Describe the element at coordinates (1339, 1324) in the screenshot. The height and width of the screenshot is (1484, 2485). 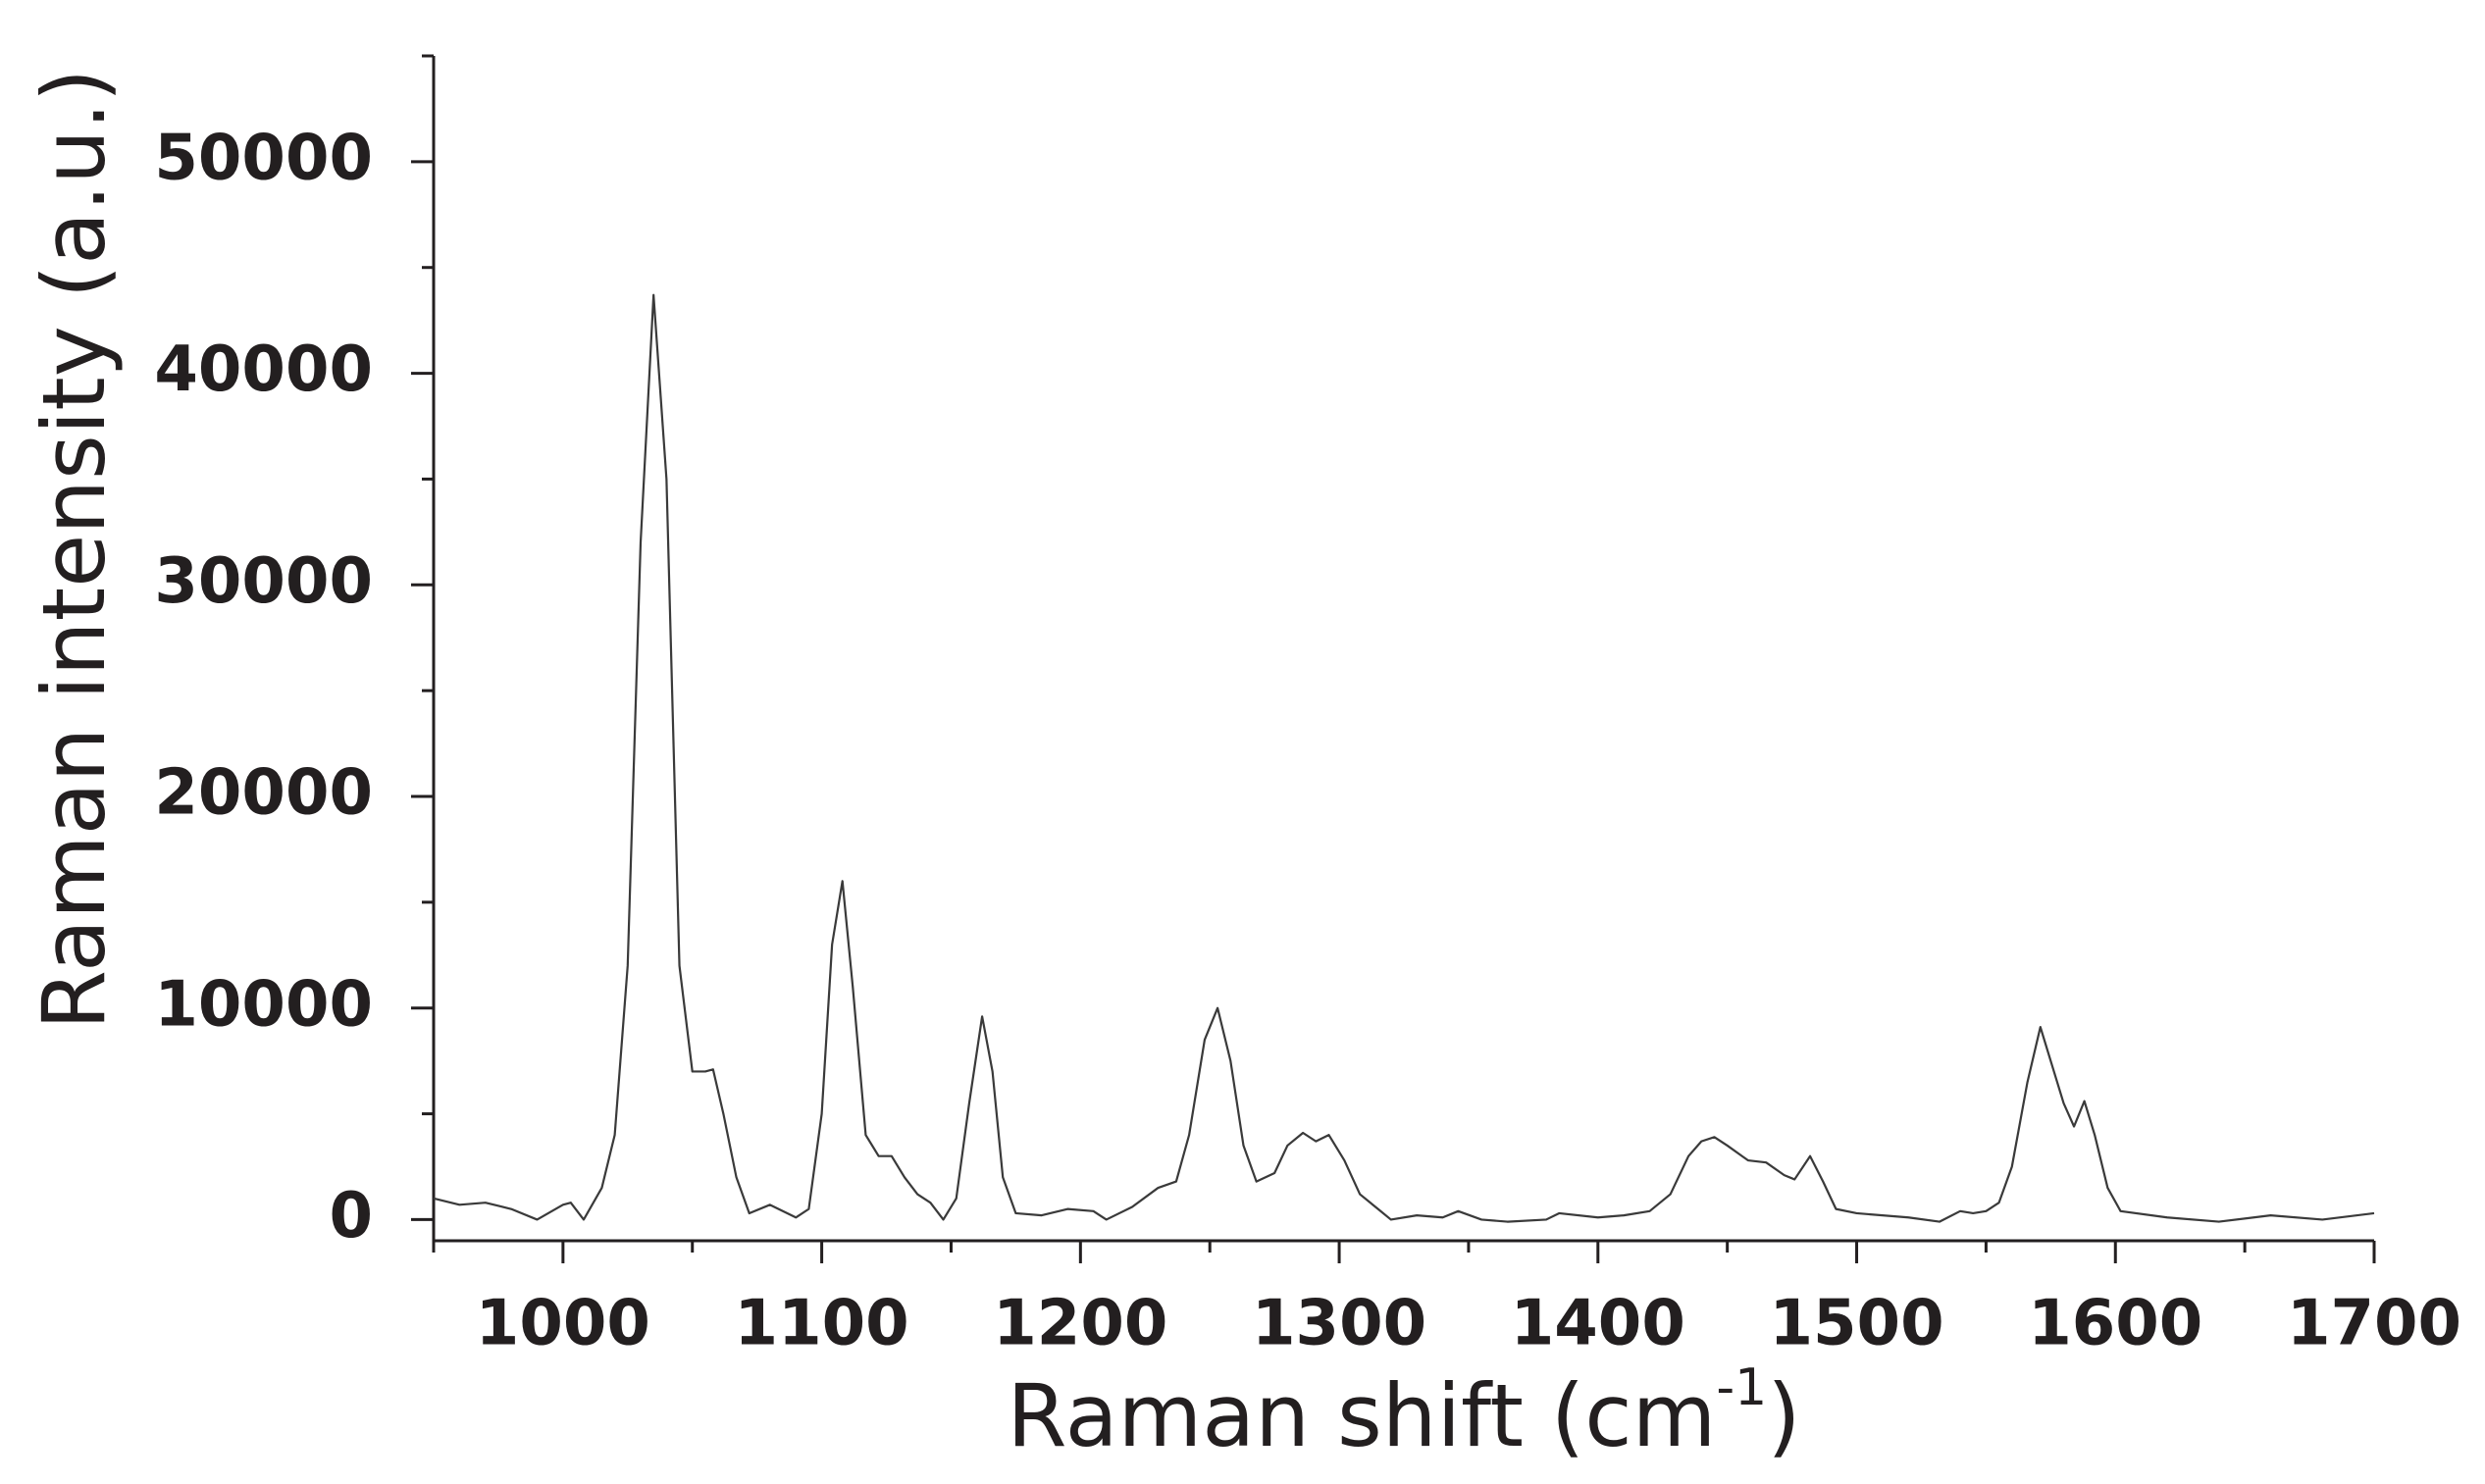
I see `x-tick-label: 1300` at that location.